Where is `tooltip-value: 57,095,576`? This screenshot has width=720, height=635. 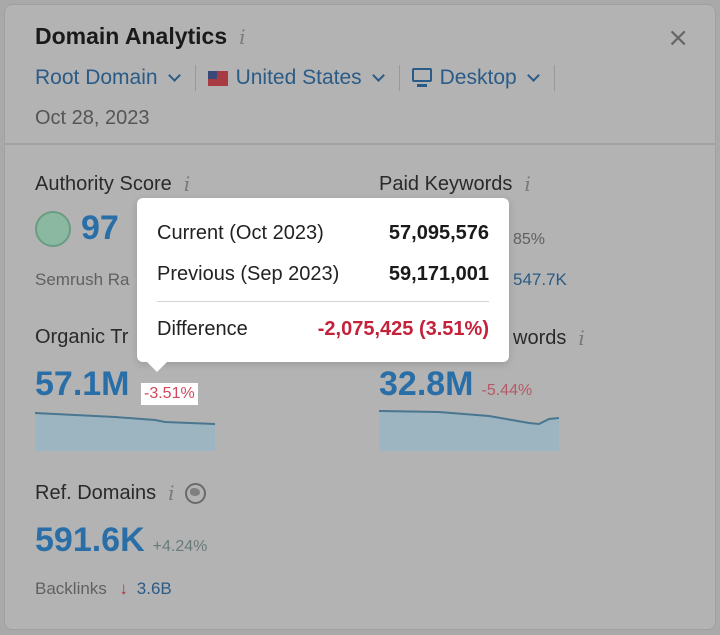 tooltip-value: 57,095,576 is located at coordinates (438, 233).